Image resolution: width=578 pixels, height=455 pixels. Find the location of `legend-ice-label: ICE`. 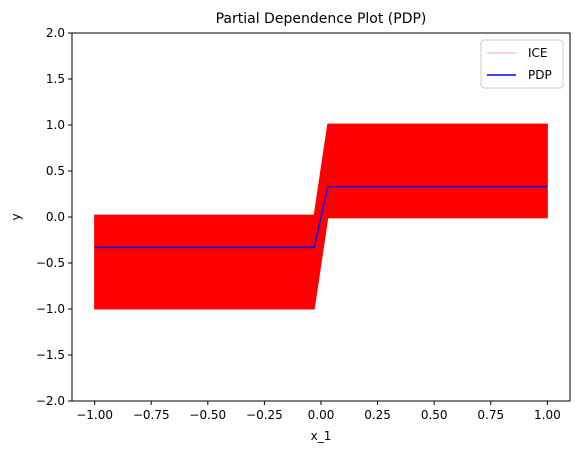

legend-ice-label: ICE is located at coordinates (538, 53).